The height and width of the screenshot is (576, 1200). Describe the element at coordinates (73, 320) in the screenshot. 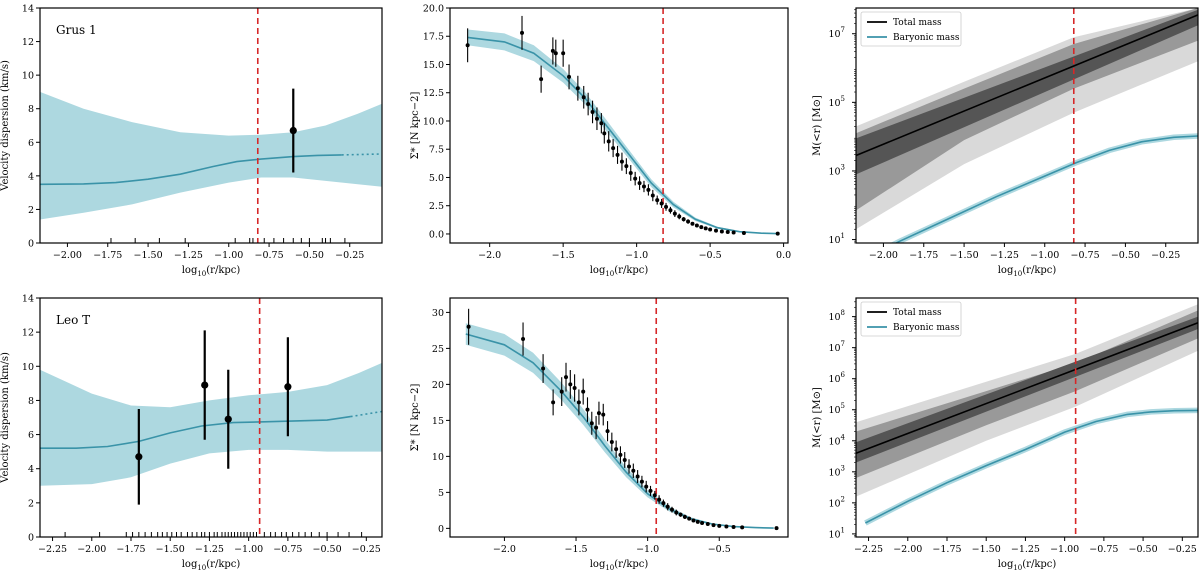

I see `galaxy-name-label: Leo T` at that location.